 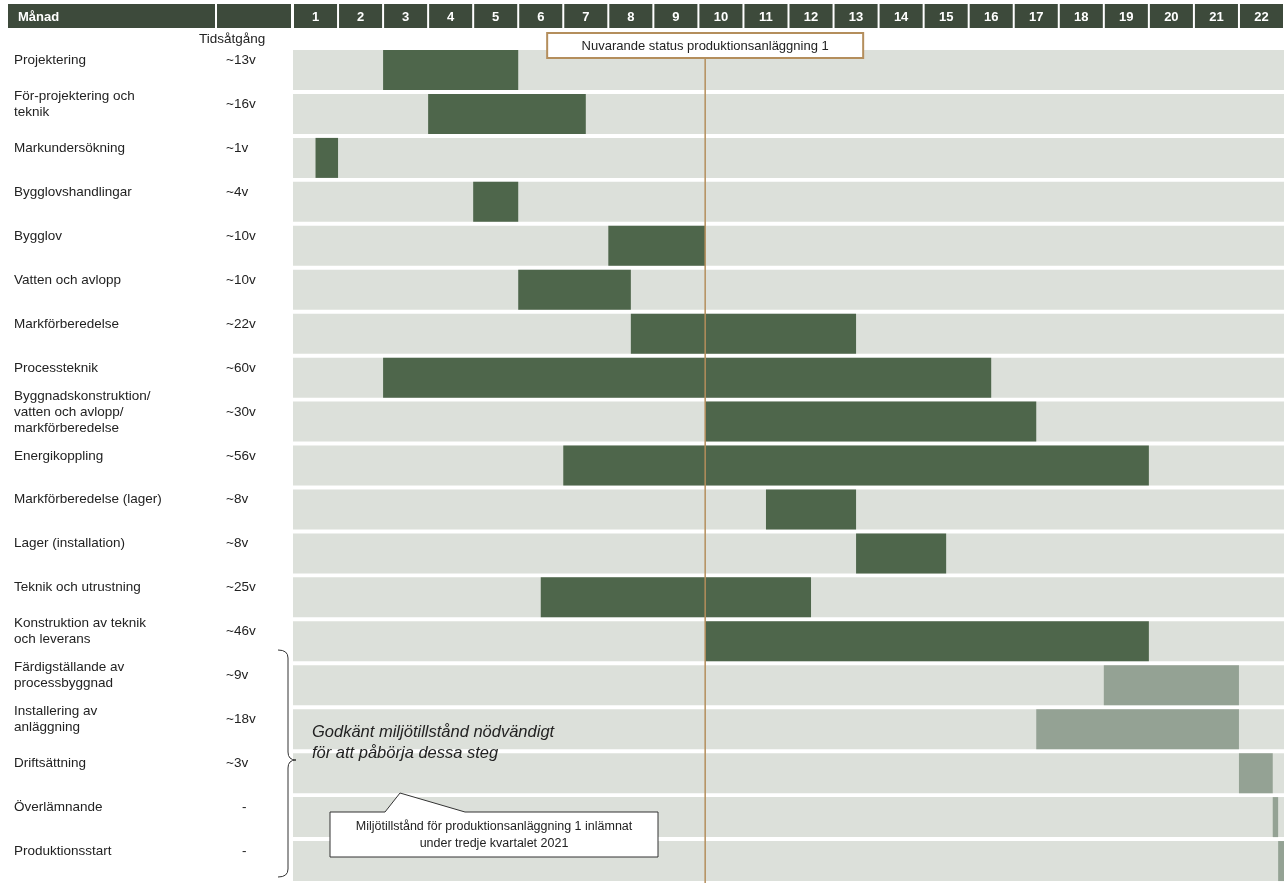 I want to click on y-tick-label: Markförberedelse (lager), so click(x=88, y=499).